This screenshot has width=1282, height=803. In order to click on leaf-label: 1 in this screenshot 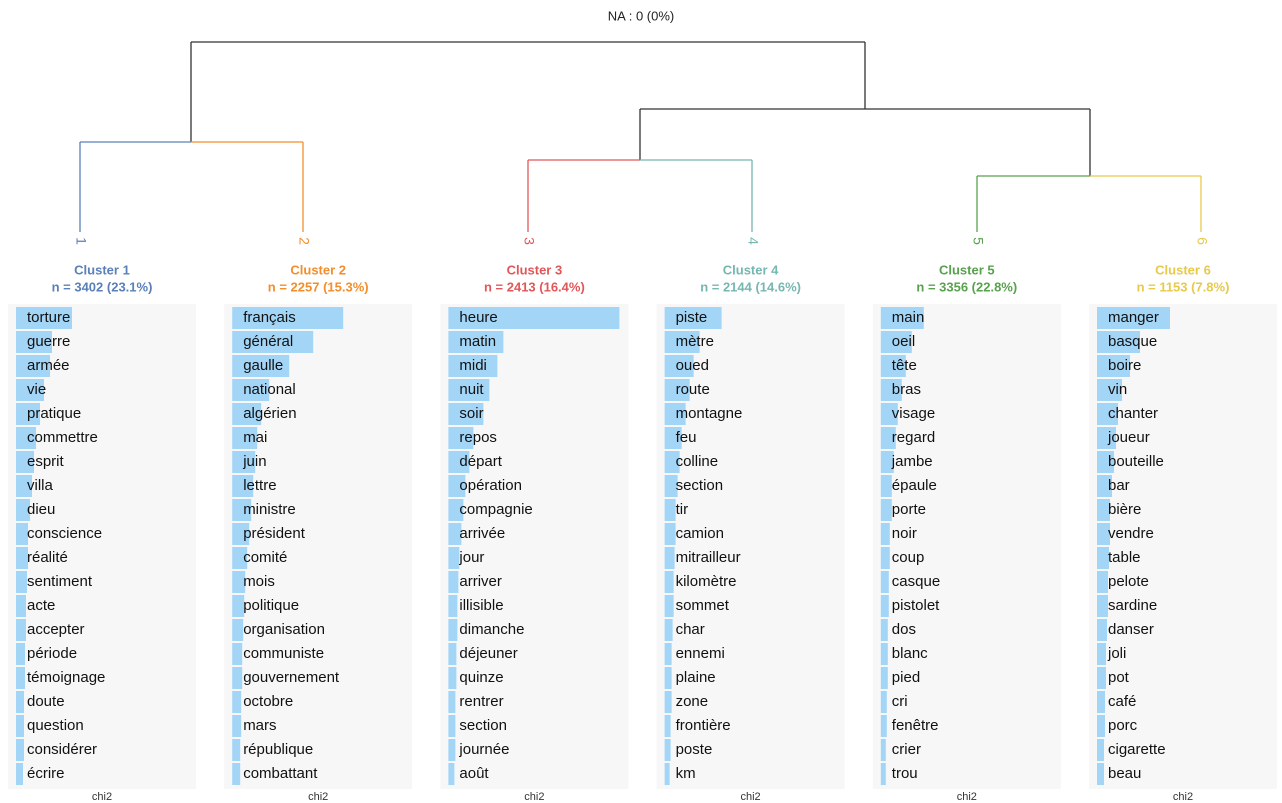, I will do `click(81, 241)`.